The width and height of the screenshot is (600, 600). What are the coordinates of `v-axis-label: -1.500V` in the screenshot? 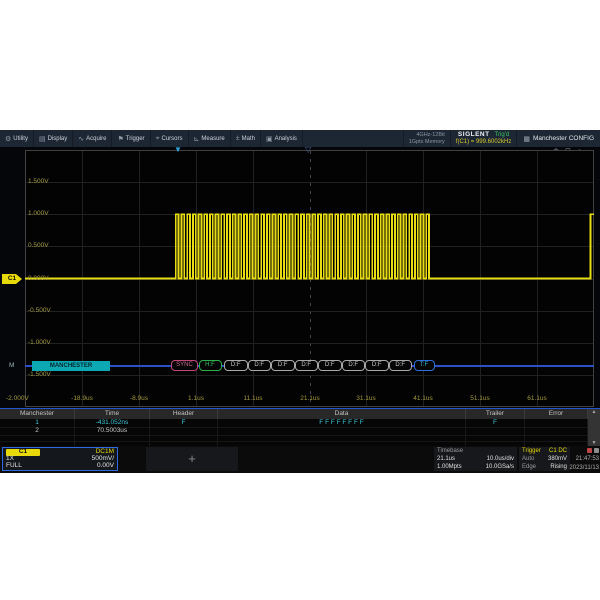 It's located at (39, 374).